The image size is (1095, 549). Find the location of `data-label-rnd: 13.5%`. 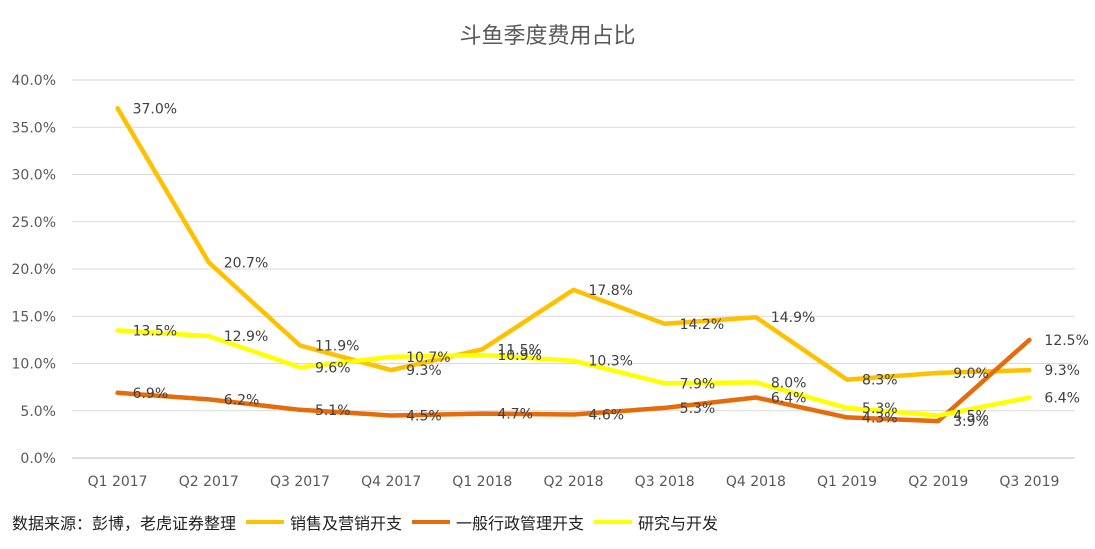

data-label-rnd: 13.5% is located at coordinates (155, 331).